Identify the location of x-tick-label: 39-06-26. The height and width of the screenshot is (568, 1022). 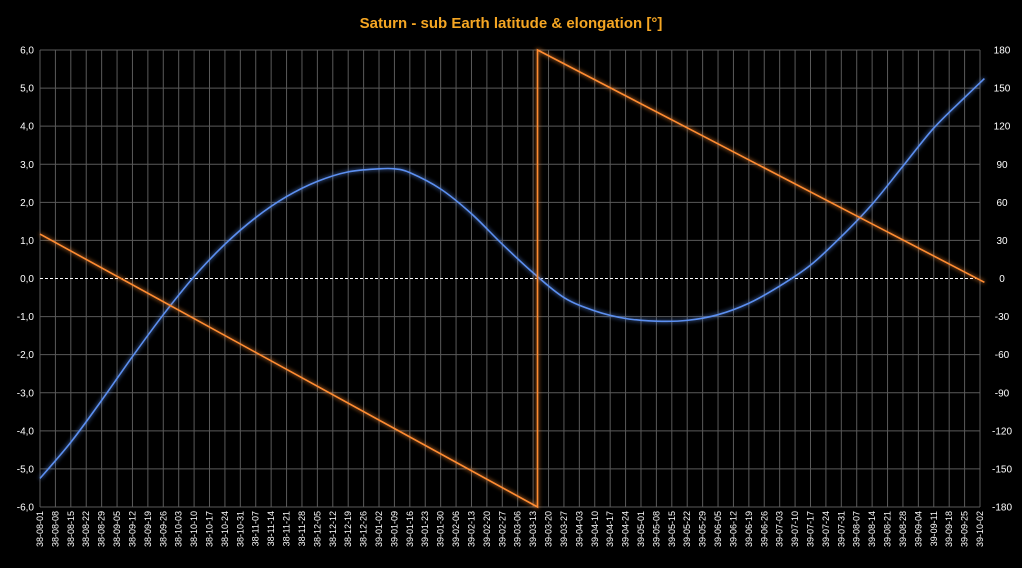
(764, 529).